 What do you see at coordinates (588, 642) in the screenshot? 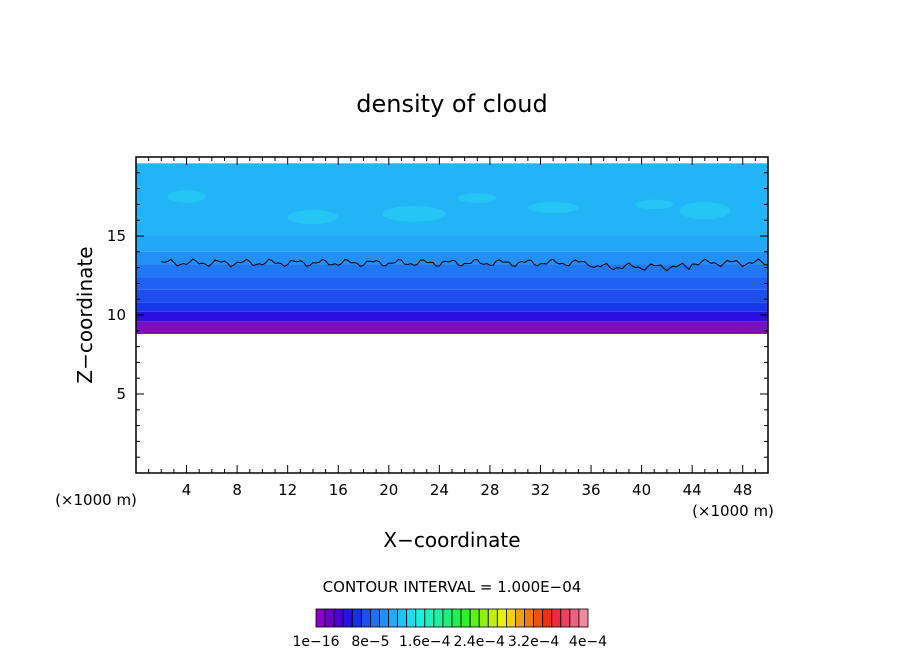
I see `colorbar-tick-label: 4e−4` at bounding box center [588, 642].